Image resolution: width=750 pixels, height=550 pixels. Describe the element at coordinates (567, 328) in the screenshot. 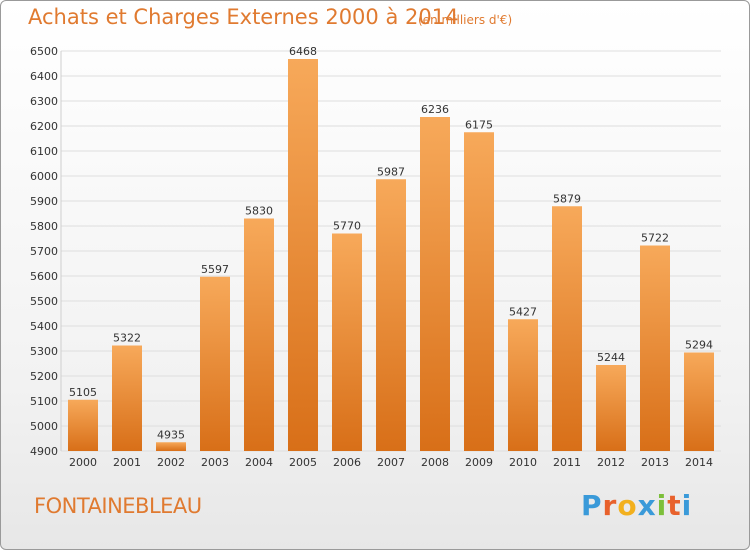

I see `bar-2011` at that location.